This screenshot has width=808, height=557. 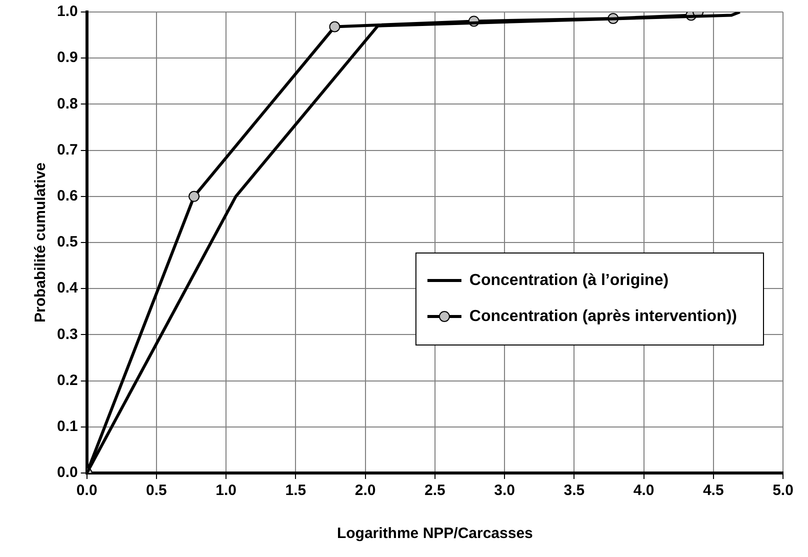 I want to click on y-tick-label: 0.4, so click(x=67, y=288).